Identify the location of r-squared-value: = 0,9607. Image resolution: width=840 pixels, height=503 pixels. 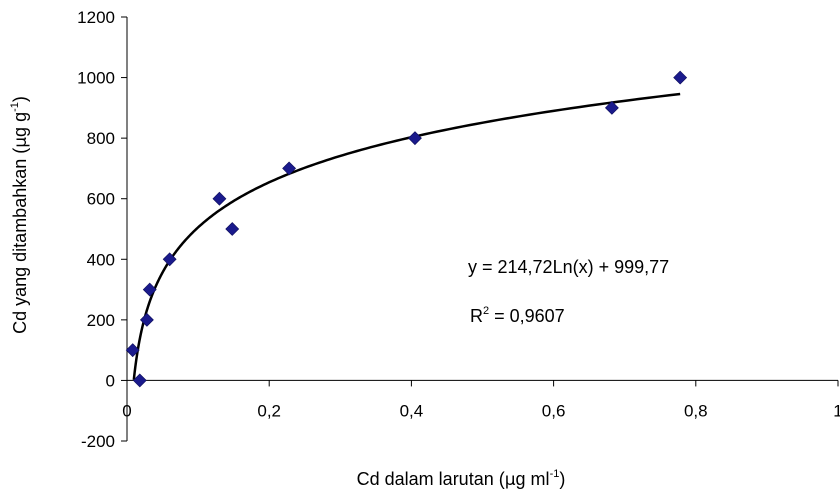
(527, 316).